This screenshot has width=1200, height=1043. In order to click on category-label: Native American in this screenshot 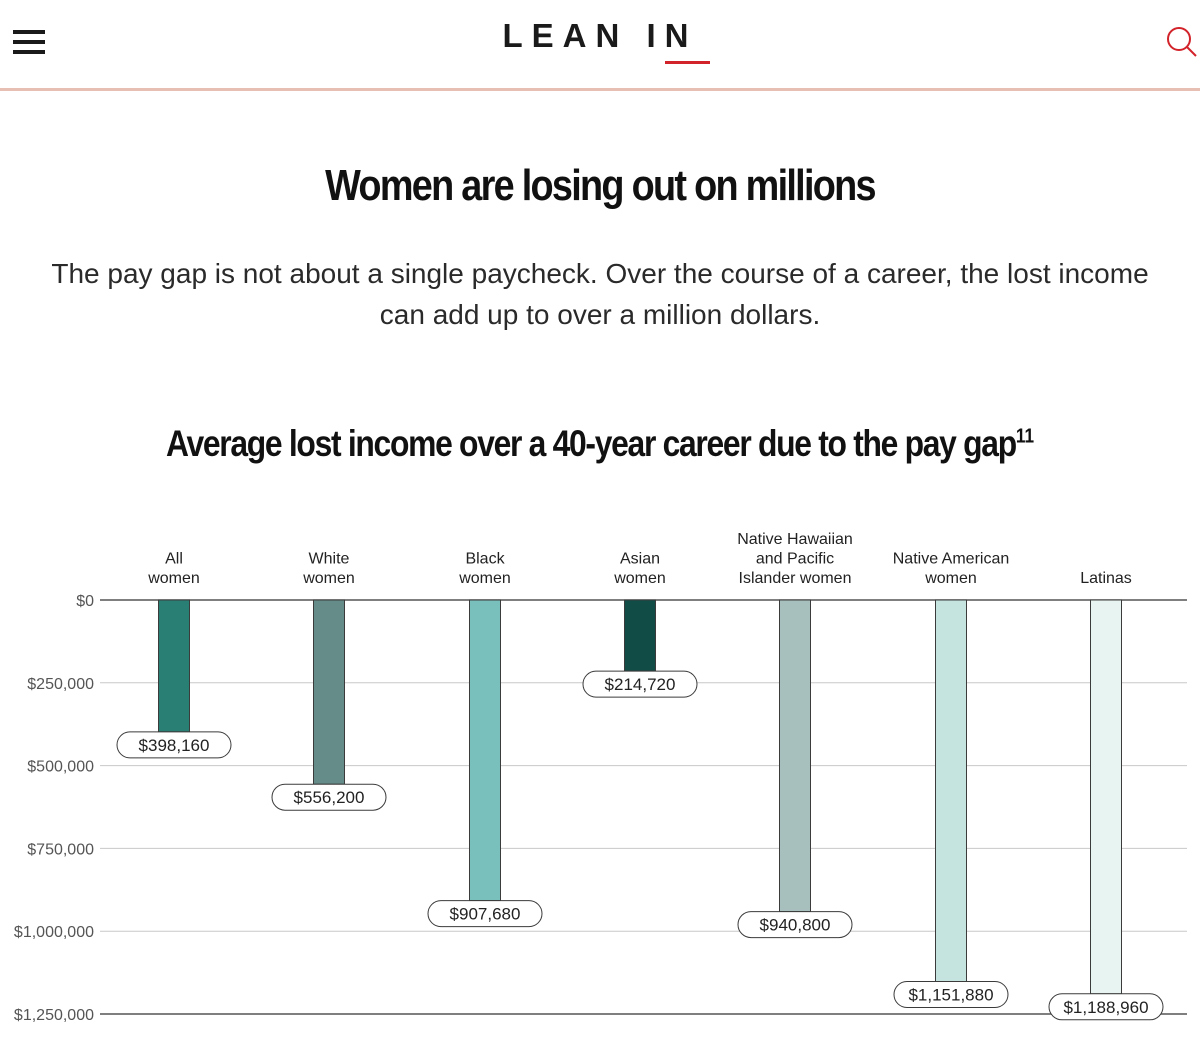, I will do `click(951, 559)`.